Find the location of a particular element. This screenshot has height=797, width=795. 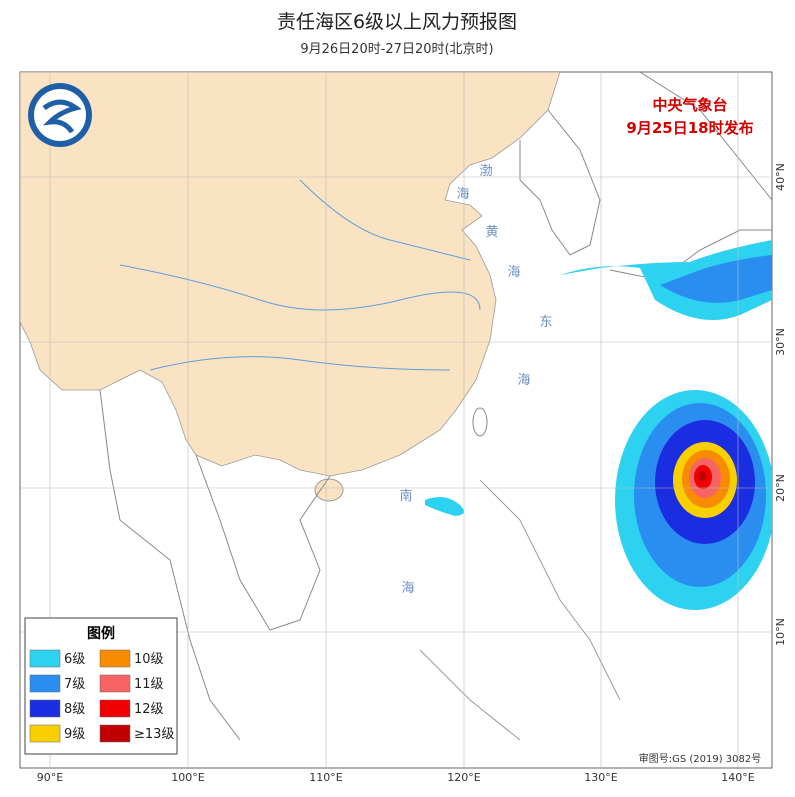

lat-label: 10°N is located at coordinates (780, 632).